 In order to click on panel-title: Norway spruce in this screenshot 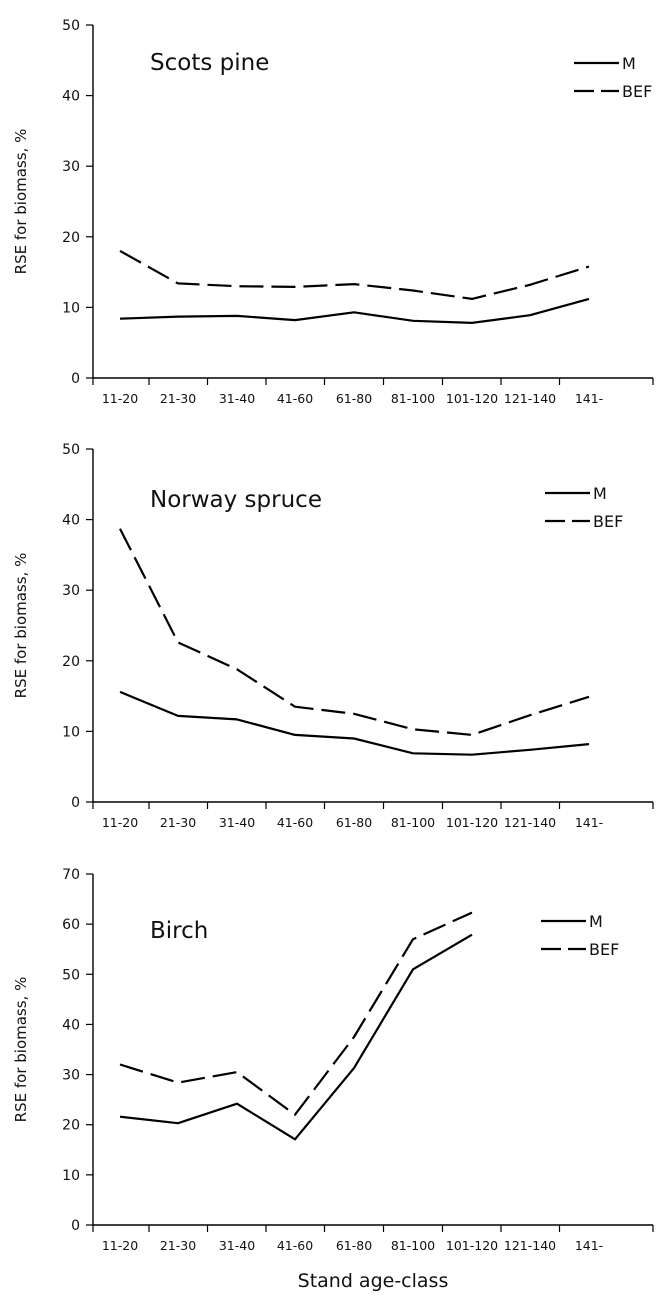, I will do `click(236, 500)`.